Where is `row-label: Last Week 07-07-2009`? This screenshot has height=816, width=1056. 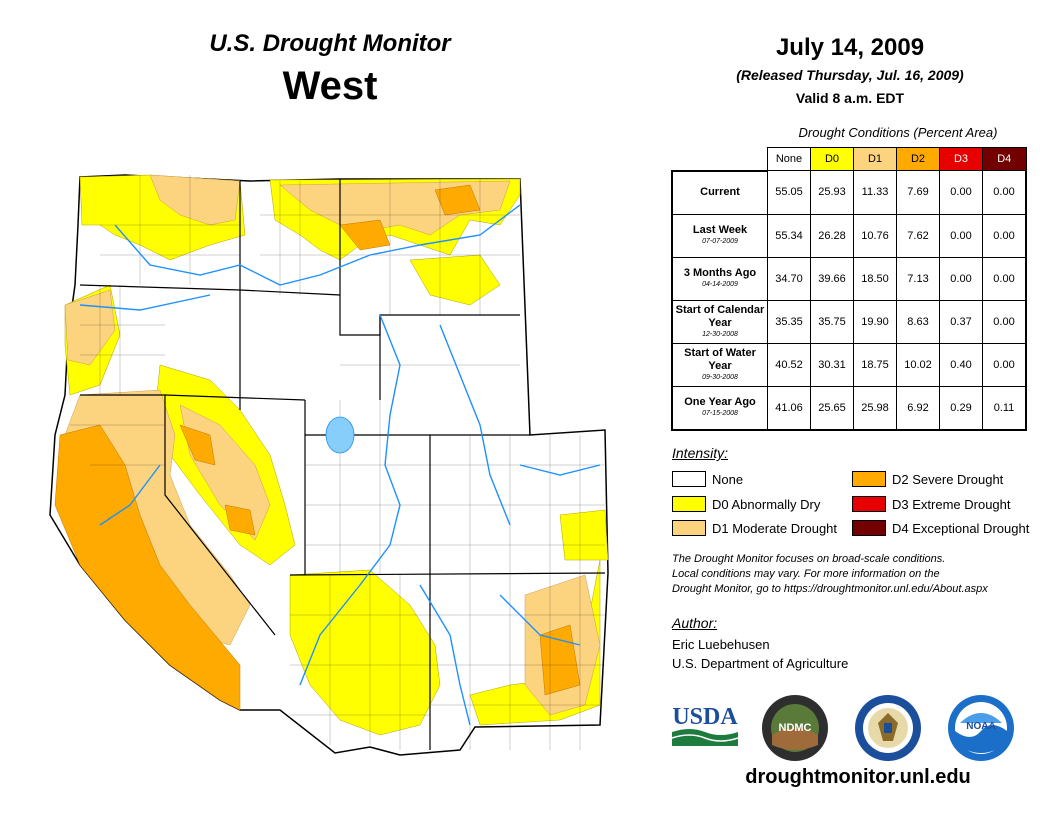
row-label: Last Week 07-07-2009 is located at coordinates (719, 235).